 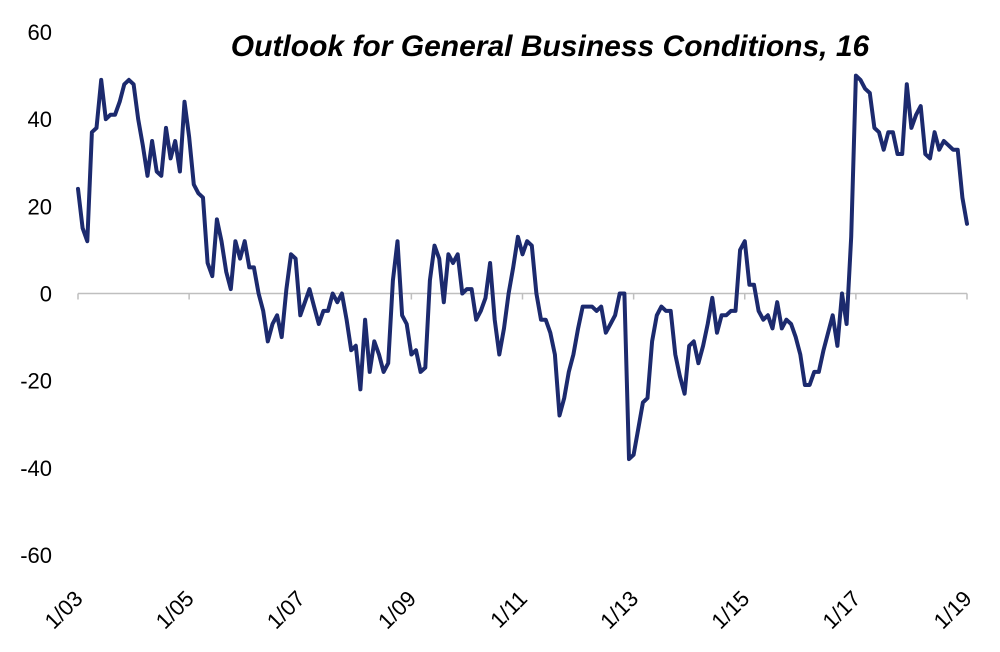 What do you see at coordinates (36, 468) in the screenshot?
I see `y-tick-label: -40` at bounding box center [36, 468].